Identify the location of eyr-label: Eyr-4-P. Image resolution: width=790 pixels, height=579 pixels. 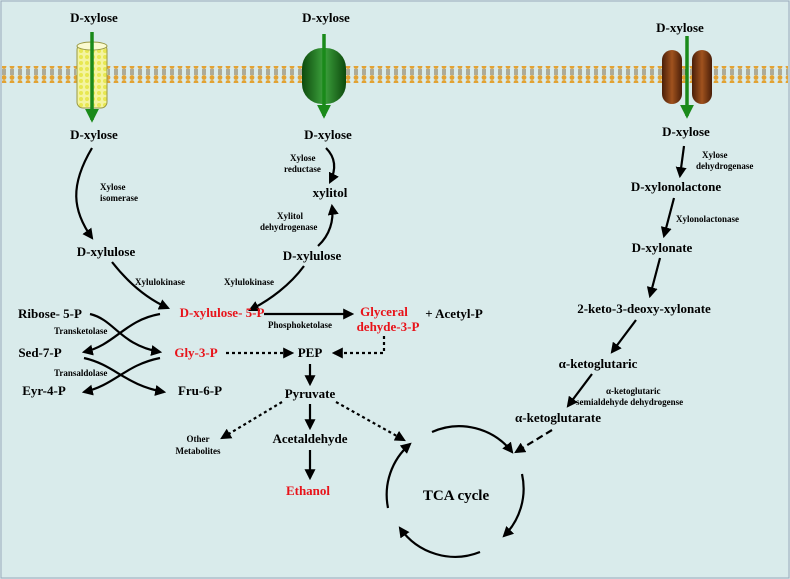
(44, 390).